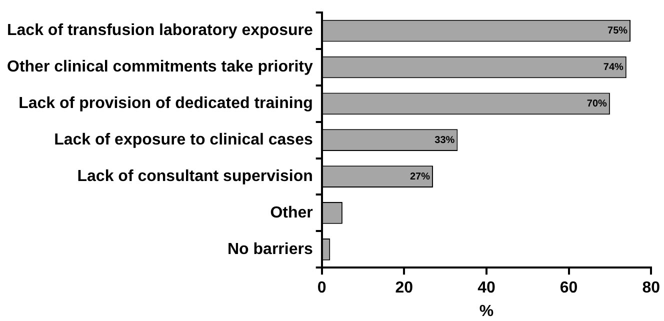  I want to click on x-tick-label: 20, so click(404, 288).